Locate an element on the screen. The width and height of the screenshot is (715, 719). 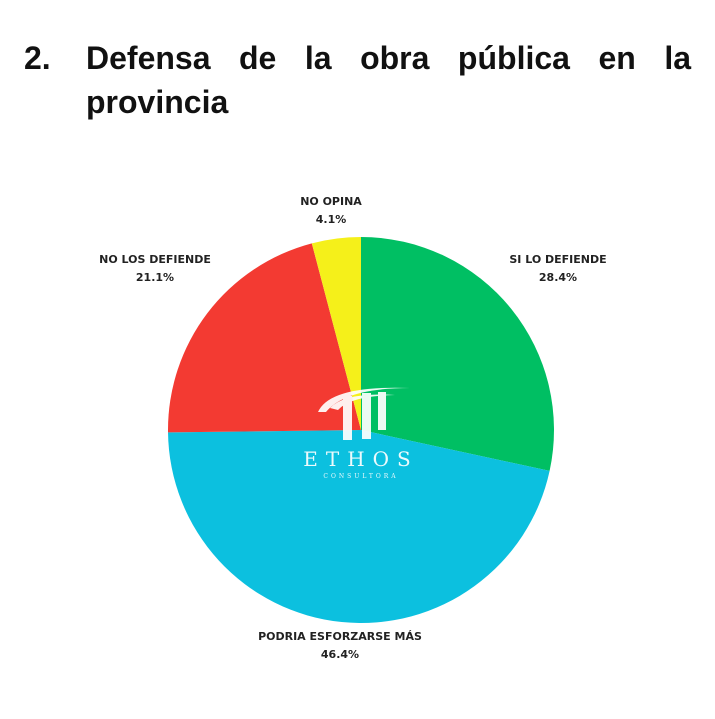
slice-value-label: 28.4% is located at coordinates (558, 277).